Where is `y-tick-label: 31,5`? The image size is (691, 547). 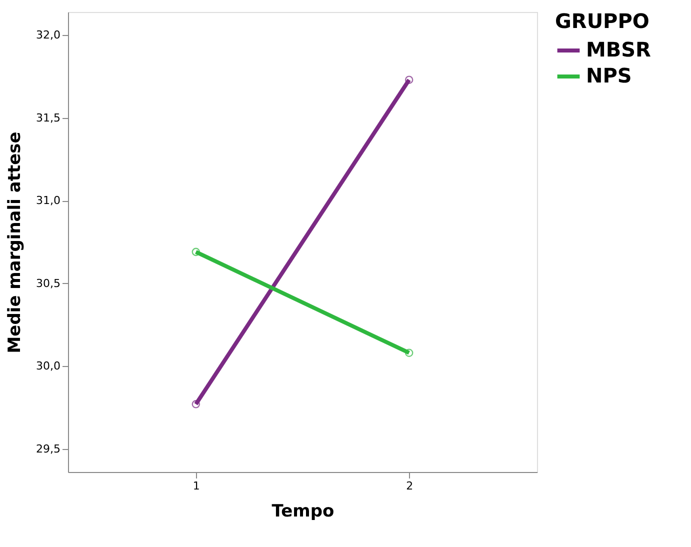 y-tick-label: 31,5 is located at coordinates (48, 117).